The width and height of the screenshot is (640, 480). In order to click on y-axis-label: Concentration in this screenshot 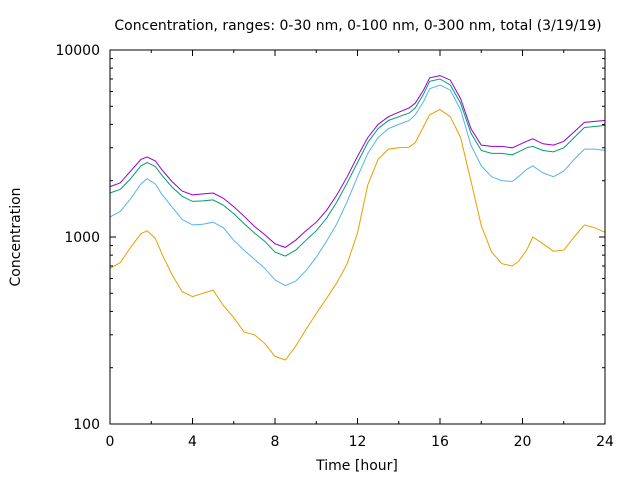, I will do `click(16, 236)`.